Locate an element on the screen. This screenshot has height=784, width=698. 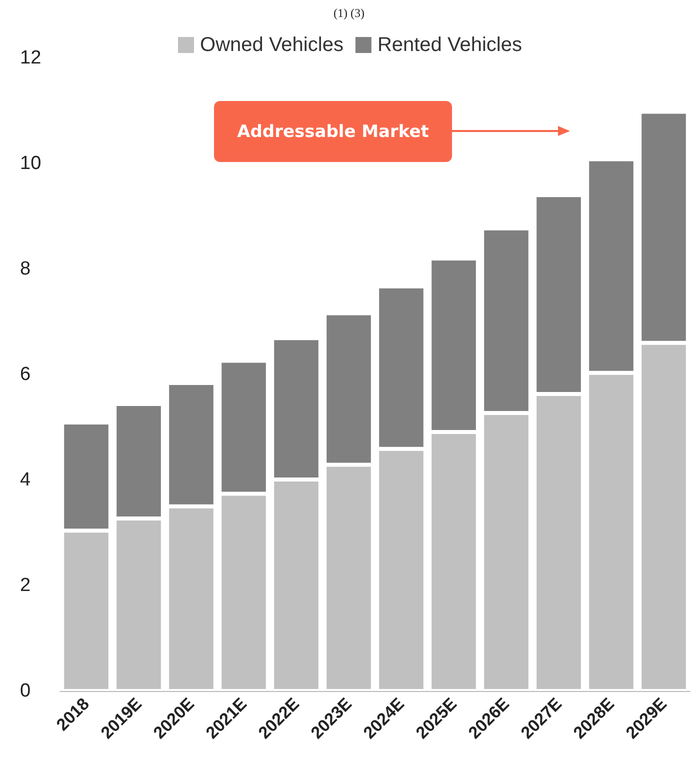
y-tick-label: 10 is located at coordinates (31, 163).